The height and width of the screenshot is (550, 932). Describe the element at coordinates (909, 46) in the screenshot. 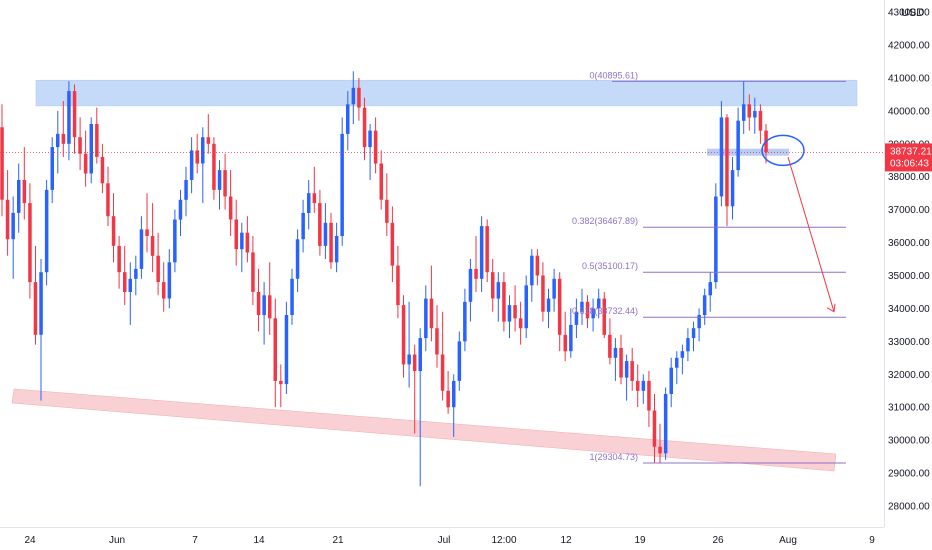

I see `y-tick-label: 42000.00` at that location.